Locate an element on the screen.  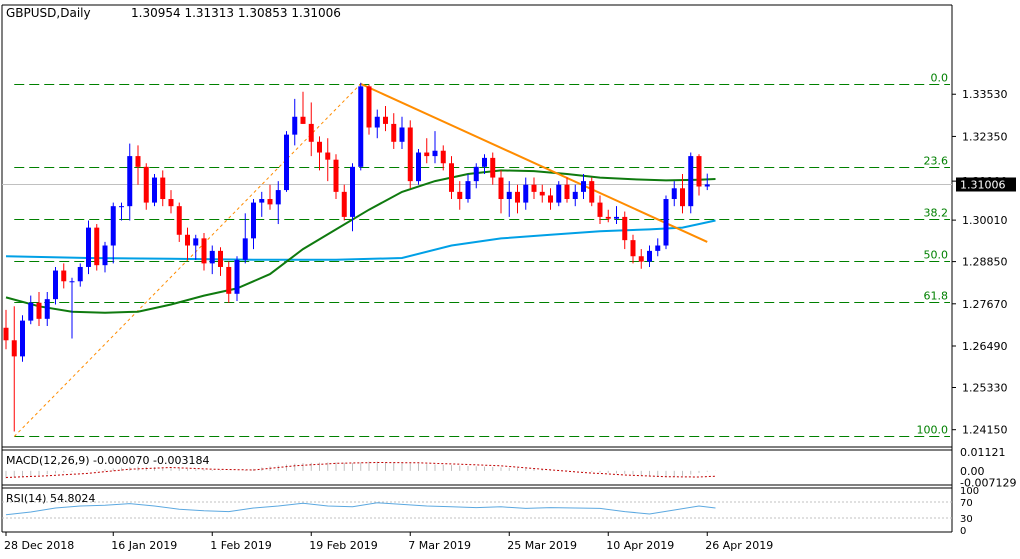
macd-label: MACD(12,26,9) -0.000070 -0.003184 is located at coordinates (107, 460).